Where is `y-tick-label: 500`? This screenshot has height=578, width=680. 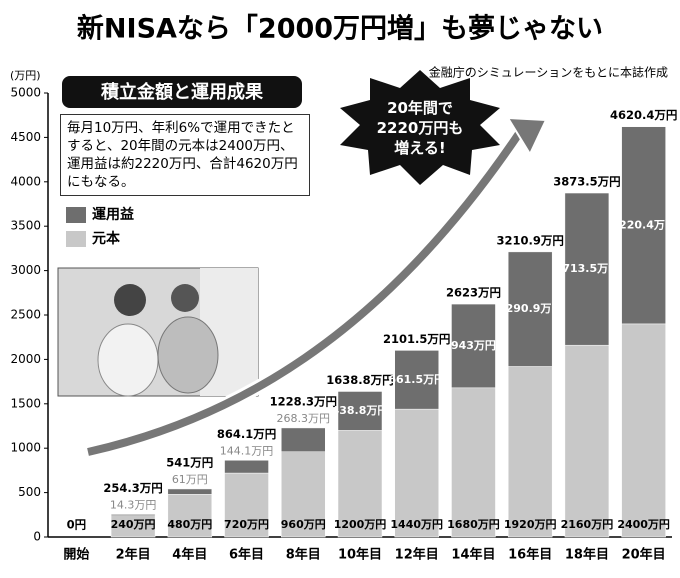
y-tick-label: 500 is located at coordinates (29, 492).